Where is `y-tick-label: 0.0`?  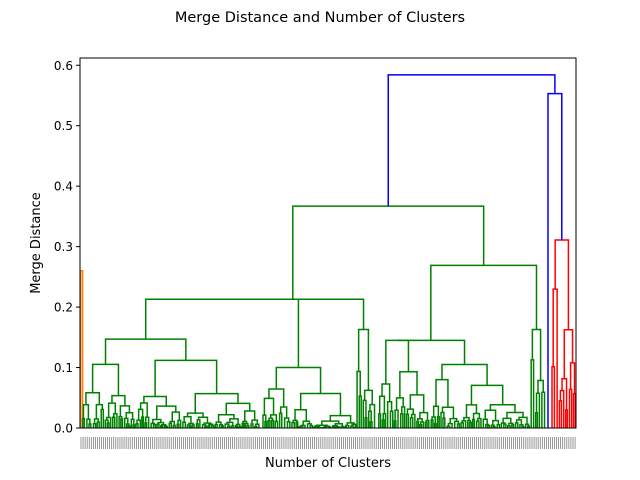
y-tick-label: 0.0 is located at coordinates (63, 429).